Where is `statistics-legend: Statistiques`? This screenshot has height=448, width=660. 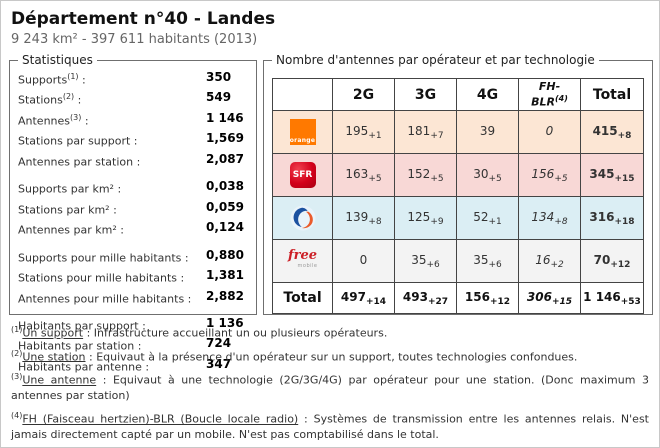 statistics-legend: Statistiques is located at coordinates (57, 60).